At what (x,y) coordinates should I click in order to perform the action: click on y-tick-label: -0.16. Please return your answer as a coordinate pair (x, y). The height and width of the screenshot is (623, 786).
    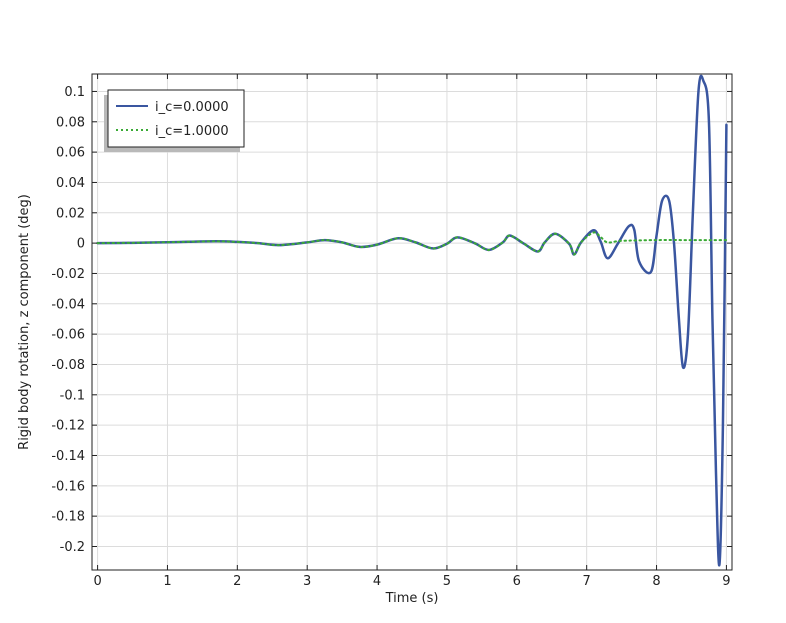
    Looking at the image, I should click on (68, 486).